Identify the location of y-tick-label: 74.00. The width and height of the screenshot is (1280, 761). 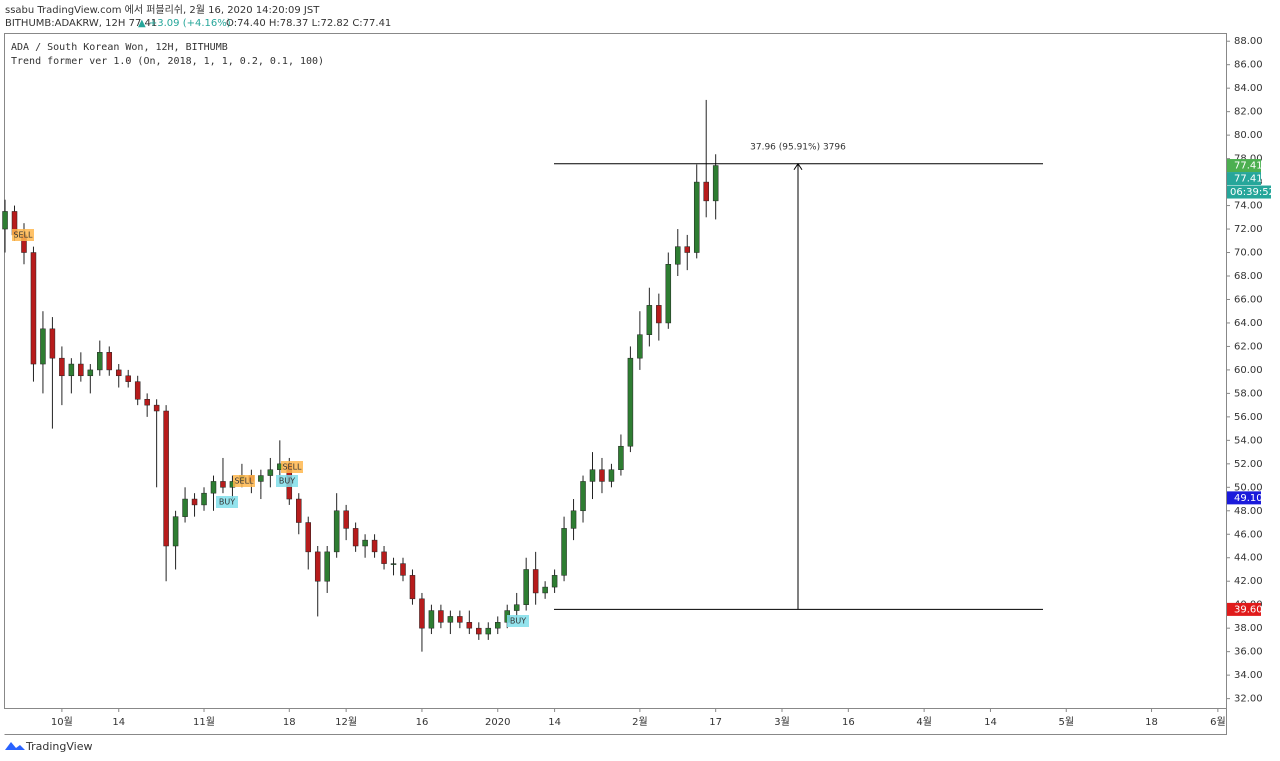
(1248, 206).